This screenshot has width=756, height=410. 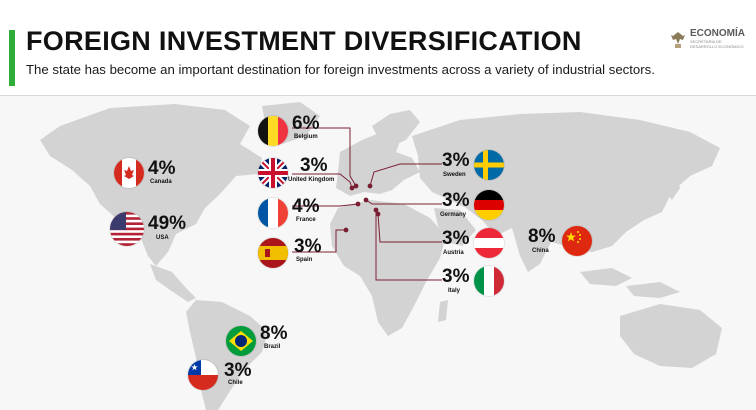 I want to click on germany-label: Germany, so click(x=453, y=215).